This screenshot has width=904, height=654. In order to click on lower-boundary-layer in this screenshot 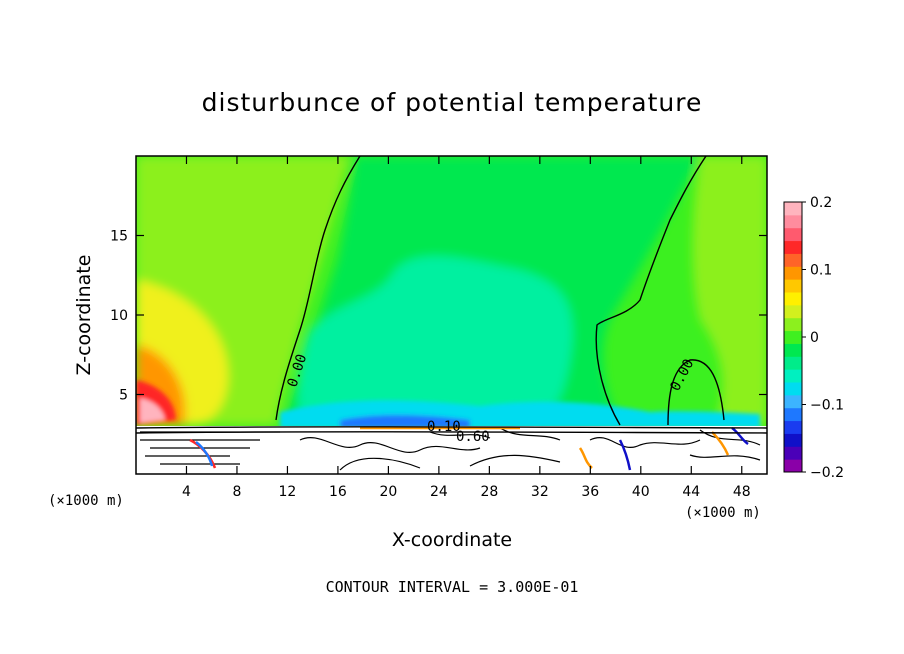, I will do `click(451, 450)`.